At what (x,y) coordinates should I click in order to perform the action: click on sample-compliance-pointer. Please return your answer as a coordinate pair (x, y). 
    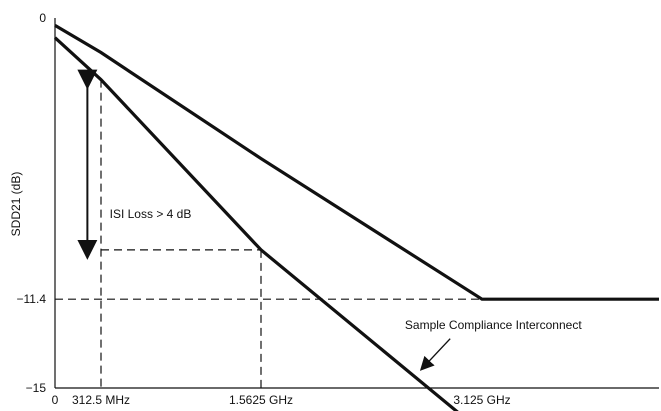
    Looking at the image, I should click on (435, 354).